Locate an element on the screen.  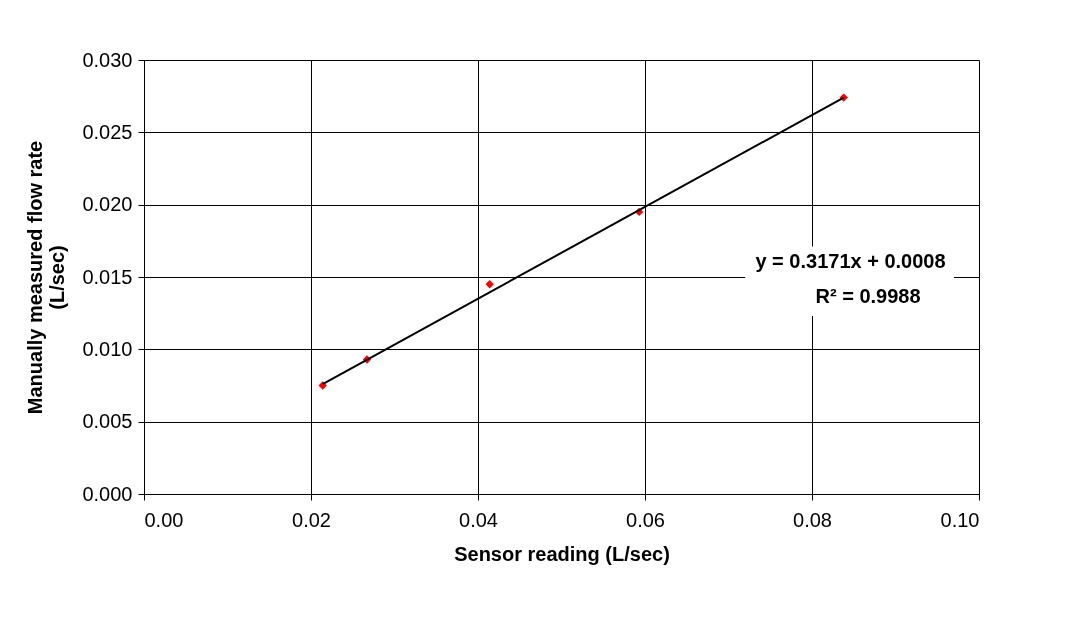
y-axis-title: Manually measured flow rate (L/sec) is located at coordinates (46, 277).